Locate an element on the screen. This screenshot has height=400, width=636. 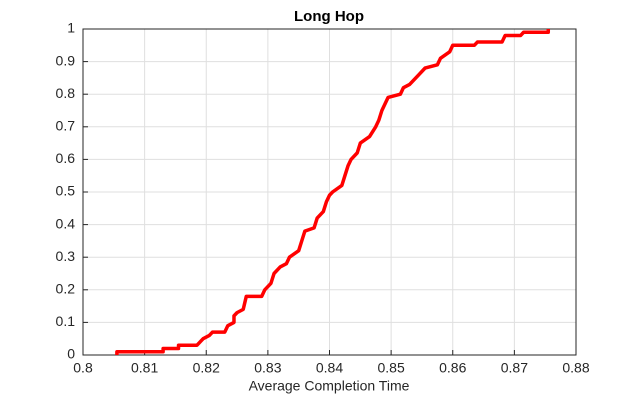
y-tick-label: 0 is located at coordinates (71, 354).